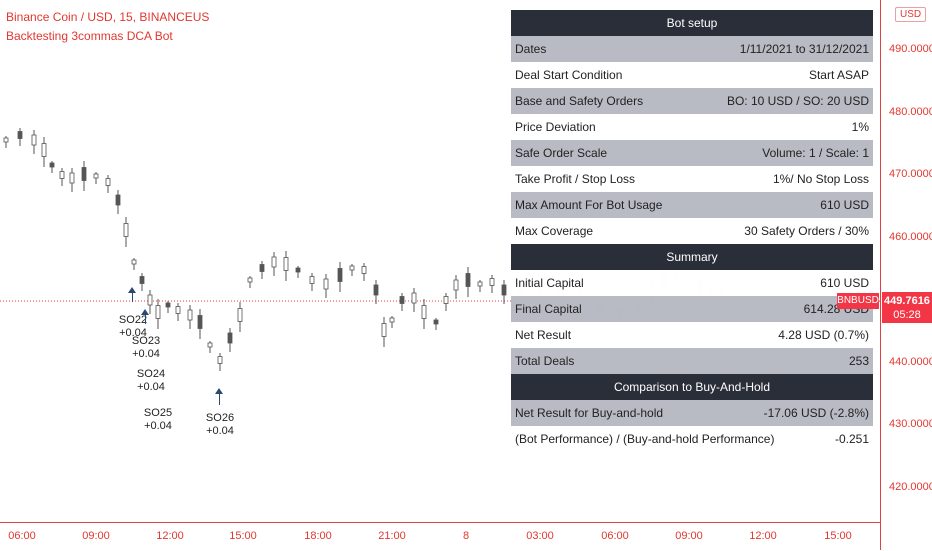 This screenshot has height=551, width=932. What do you see at coordinates (907, 315) in the screenshot?
I see `bar-countdown: 05:28` at bounding box center [907, 315].